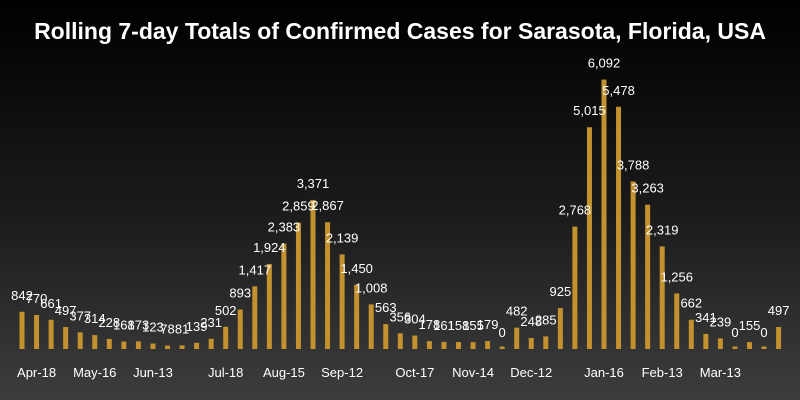 Image resolution: width=800 pixels, height=400 pixels. I want to click on data-label: 2,859, so click(298, 206).